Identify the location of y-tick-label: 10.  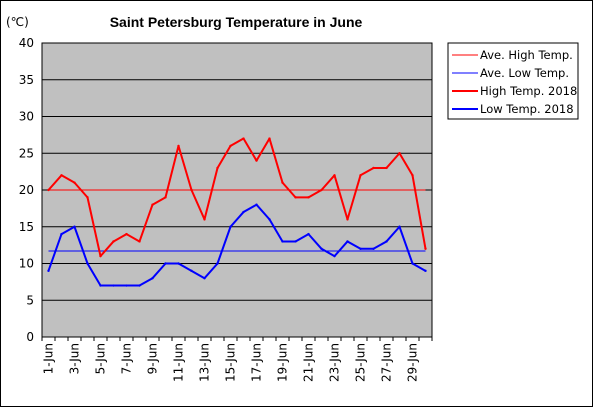
(26, 264).